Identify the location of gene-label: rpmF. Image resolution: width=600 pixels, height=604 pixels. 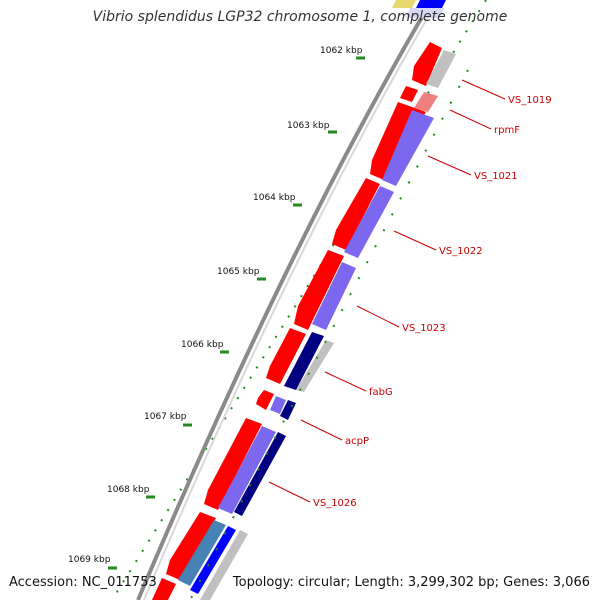
(507, 130).